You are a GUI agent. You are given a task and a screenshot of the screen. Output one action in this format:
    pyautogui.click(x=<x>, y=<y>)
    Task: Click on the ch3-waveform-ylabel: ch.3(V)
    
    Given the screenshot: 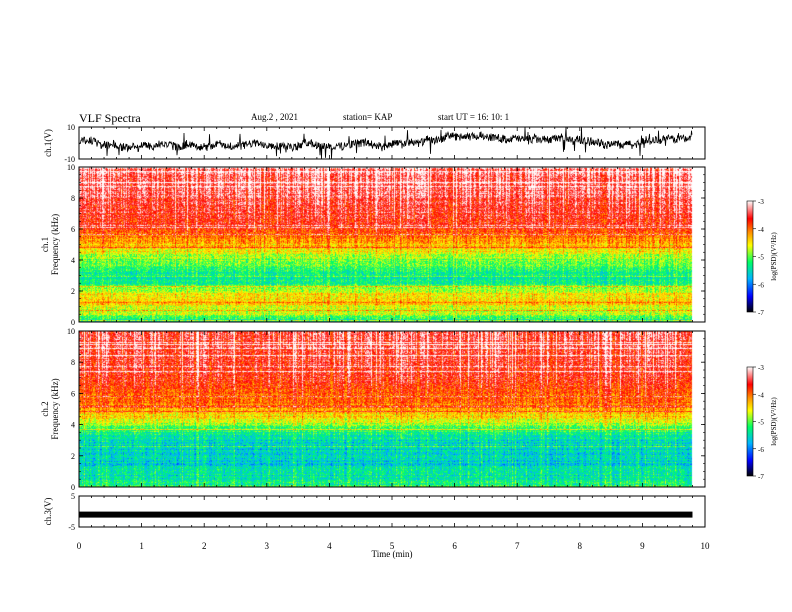 What is the action you would take?
    pyautogui.click(x=48, y=512)
    